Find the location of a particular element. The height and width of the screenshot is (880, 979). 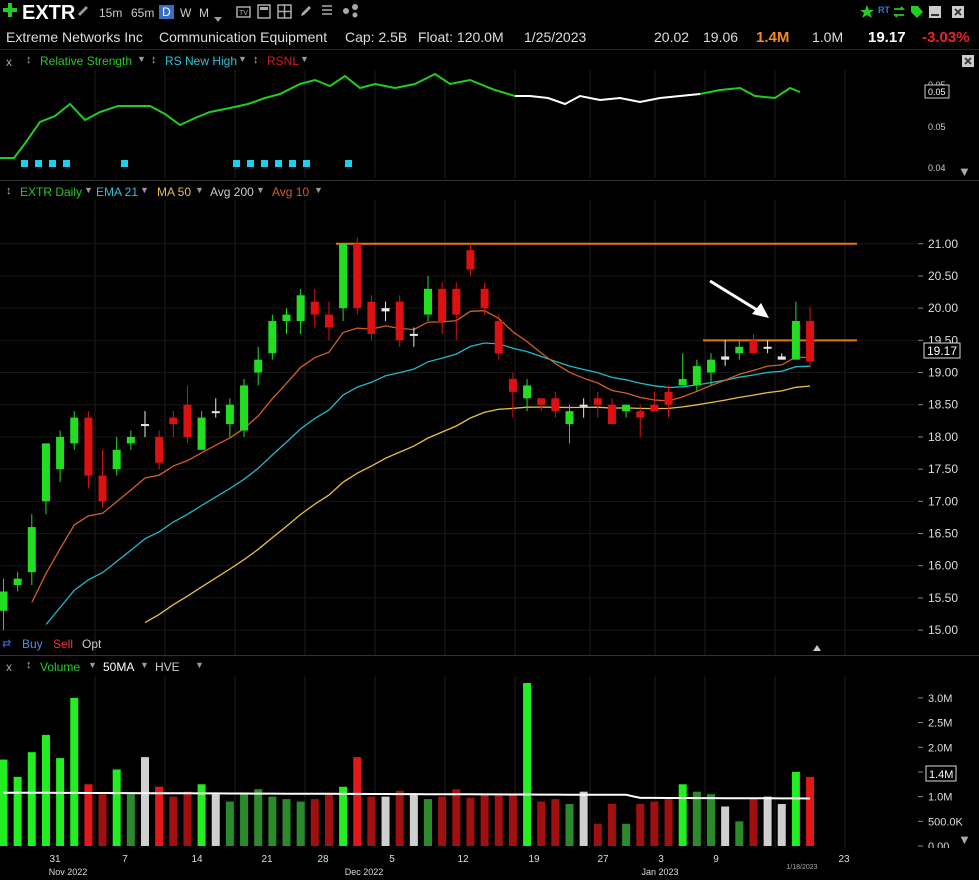

price-expand-icon: ↕ is located at coordinates (9, 191).